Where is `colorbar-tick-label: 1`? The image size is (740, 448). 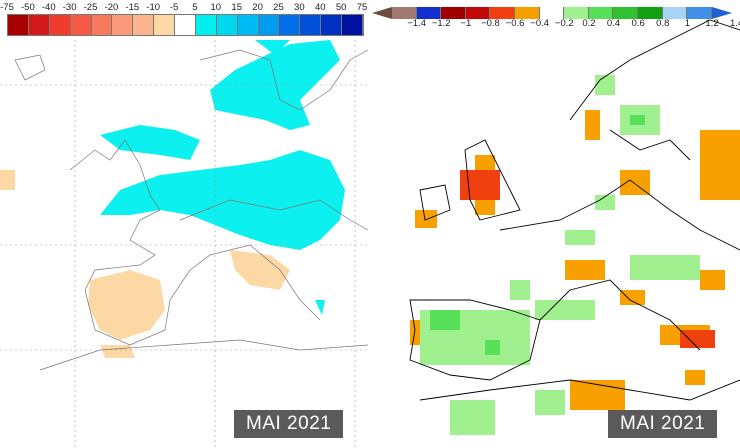 colorbar-tick-label: 1 is located at coordinates (687, 23).